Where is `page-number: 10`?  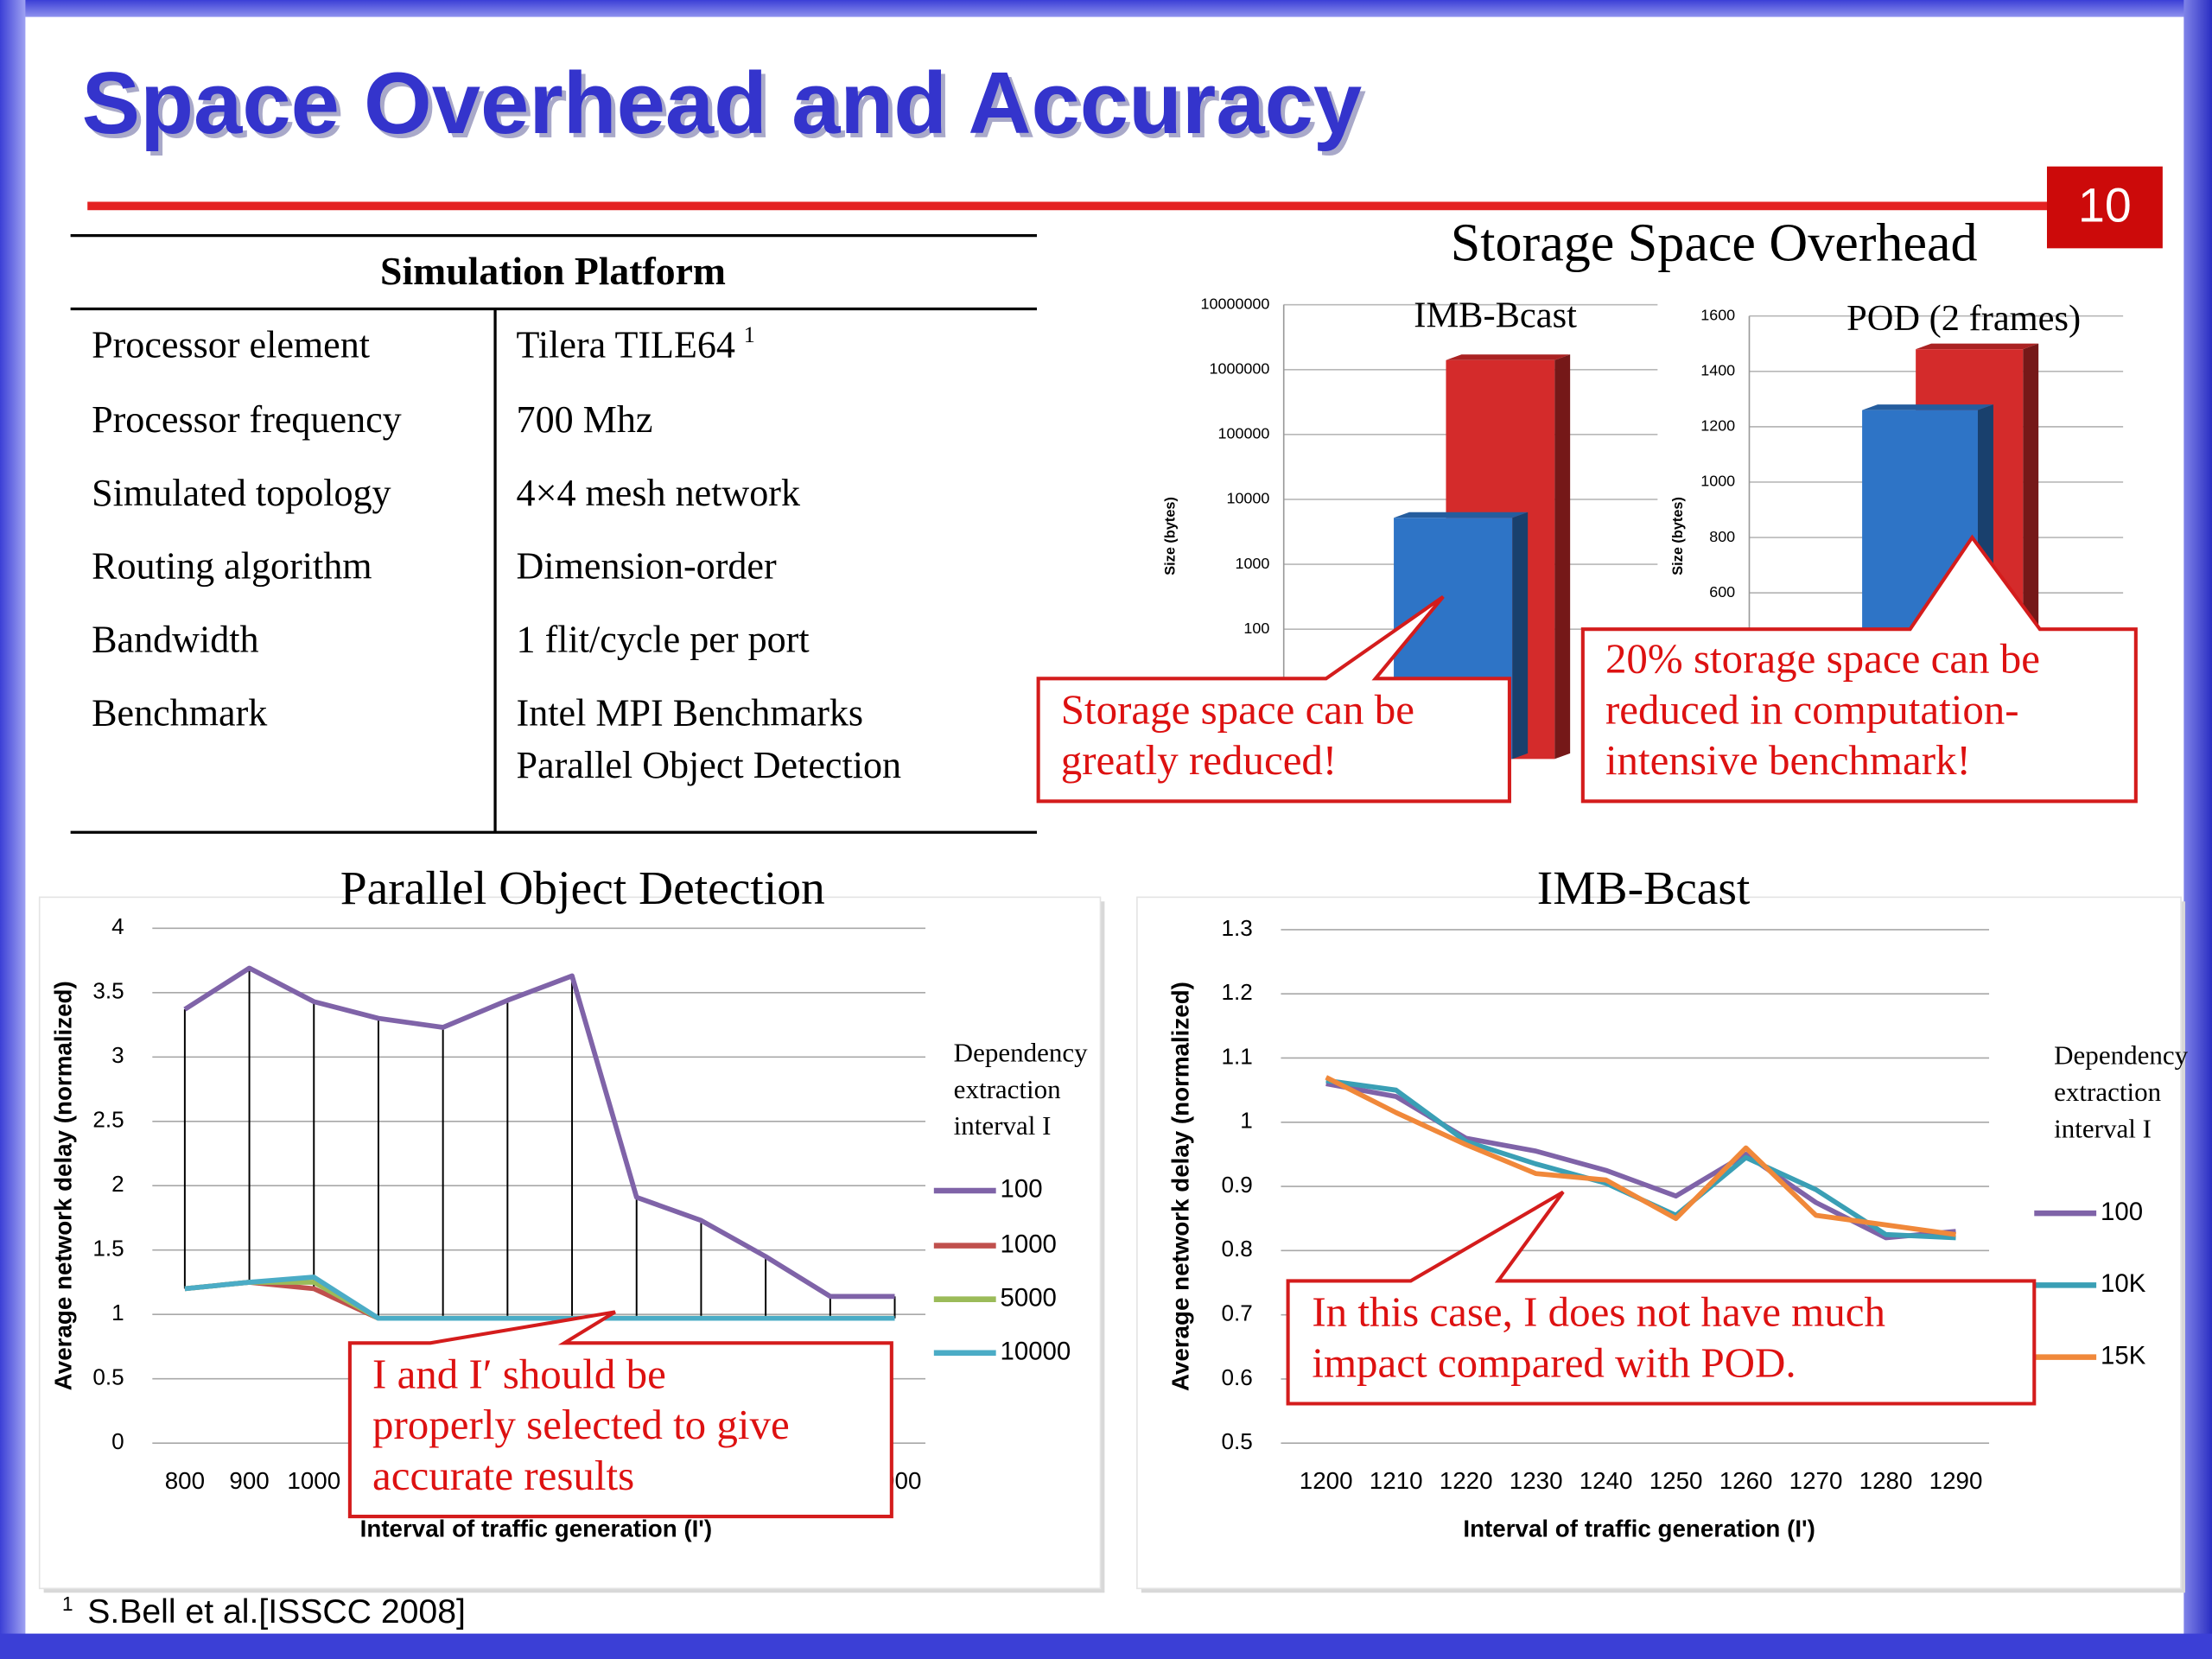 page-number: 10 is located at coordinates (2105, 205).